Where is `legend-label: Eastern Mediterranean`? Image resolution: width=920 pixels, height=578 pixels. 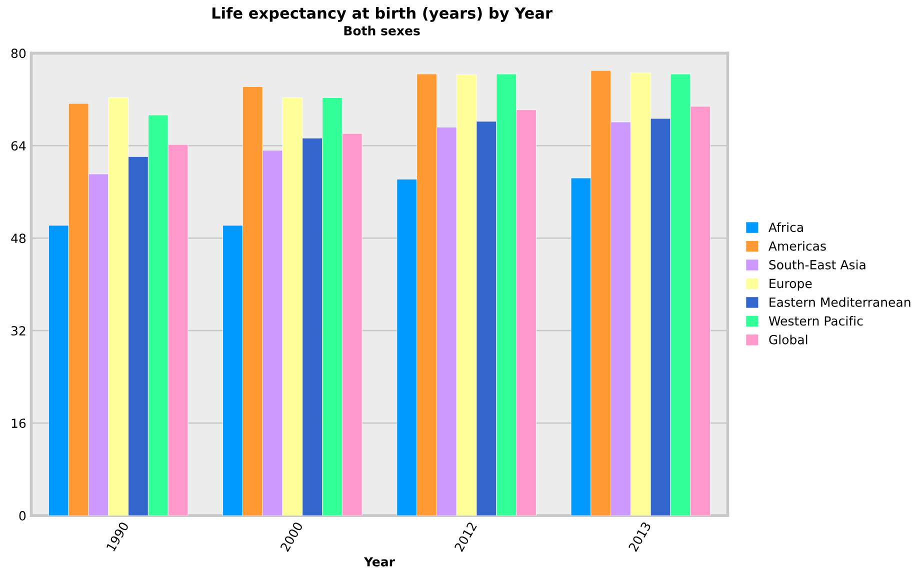
legend-label: Eastern Mediterranean is located at coordinates (840, 302).